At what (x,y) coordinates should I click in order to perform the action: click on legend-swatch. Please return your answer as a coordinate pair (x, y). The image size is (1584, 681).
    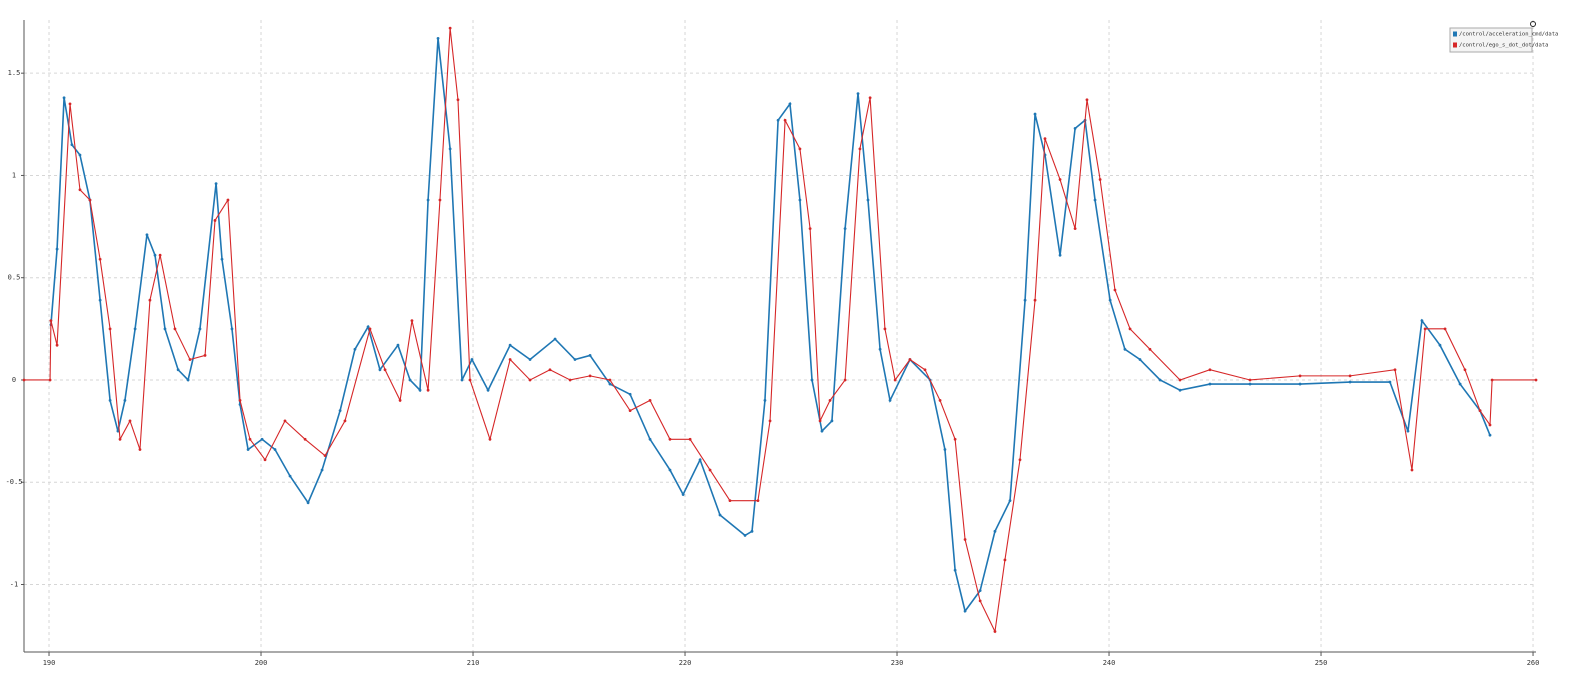
    Looking at the image, I should click on (1455, 34).